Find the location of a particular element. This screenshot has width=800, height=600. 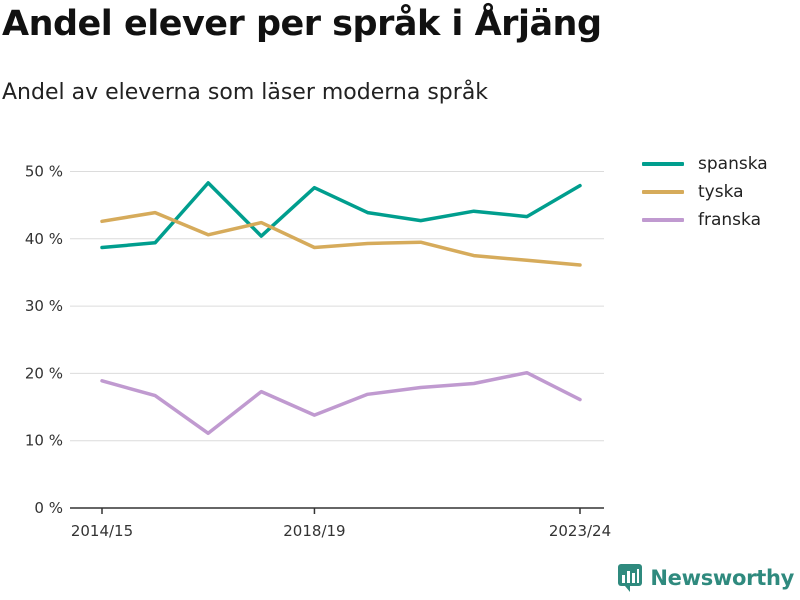

x-tick-label: 2018/19 is located at coordinates (314, 531).